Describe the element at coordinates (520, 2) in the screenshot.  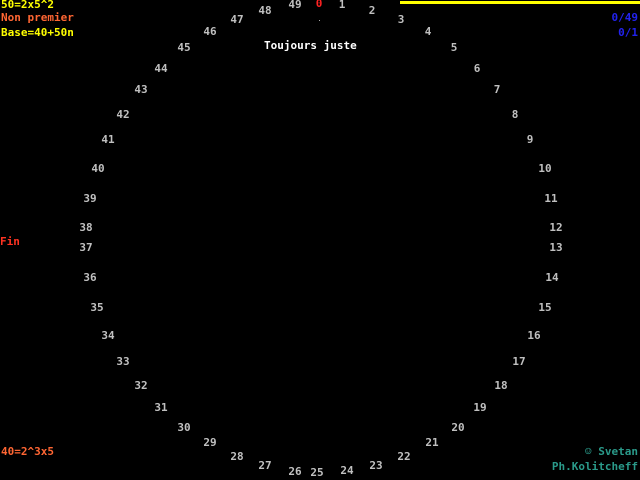
I see `progress-bar` at that location.